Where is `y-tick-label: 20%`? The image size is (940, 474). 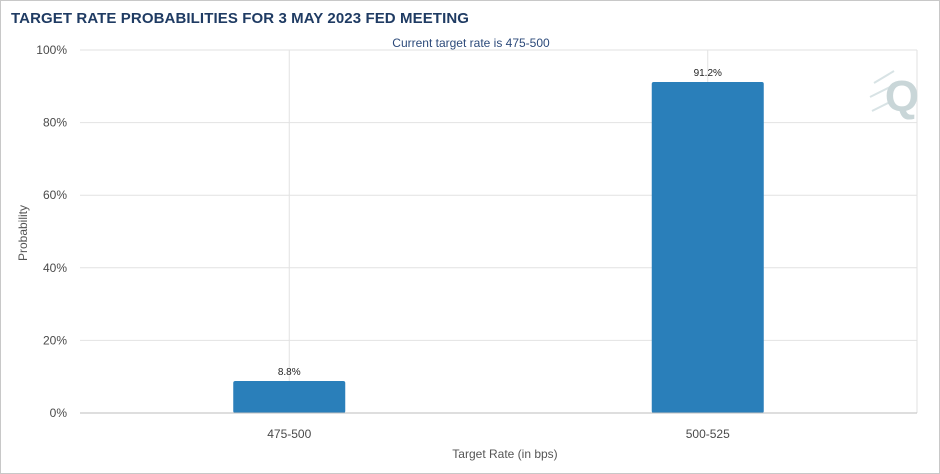 y-tick-label: 20% is located at coordinates (55, 340).